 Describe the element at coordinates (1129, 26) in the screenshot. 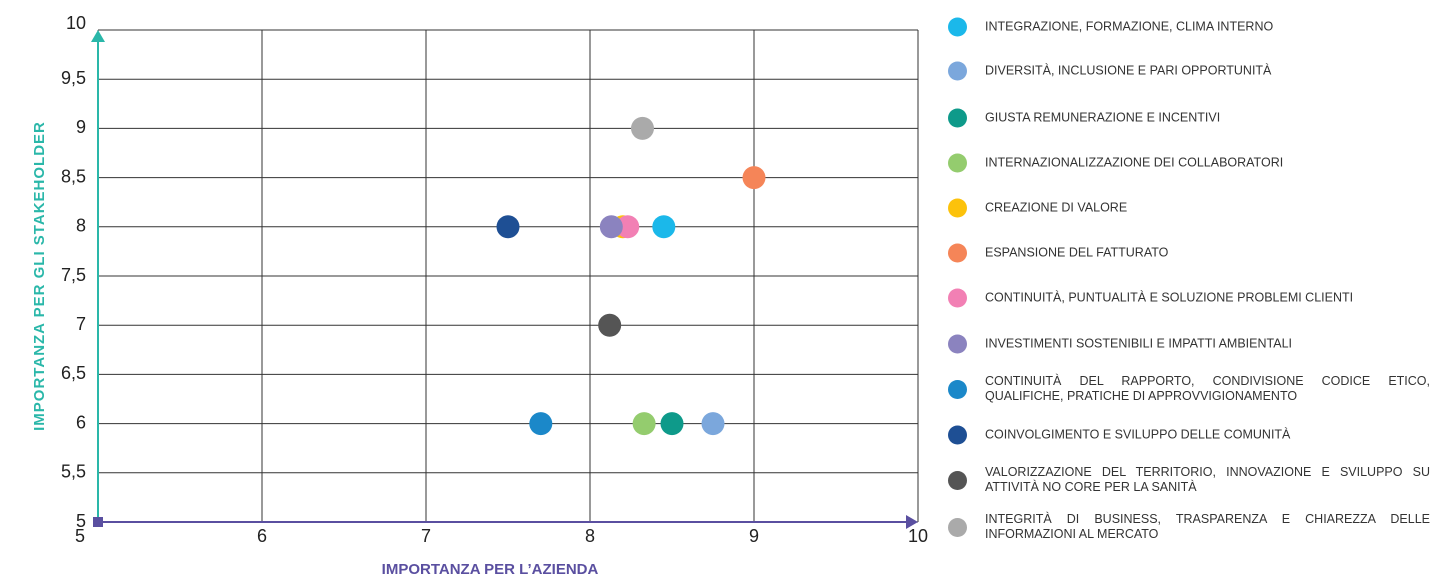

I see `legend-label: INTEGRAZIONE, FORMAZIONE, CLIMA INTERNO` at that location.